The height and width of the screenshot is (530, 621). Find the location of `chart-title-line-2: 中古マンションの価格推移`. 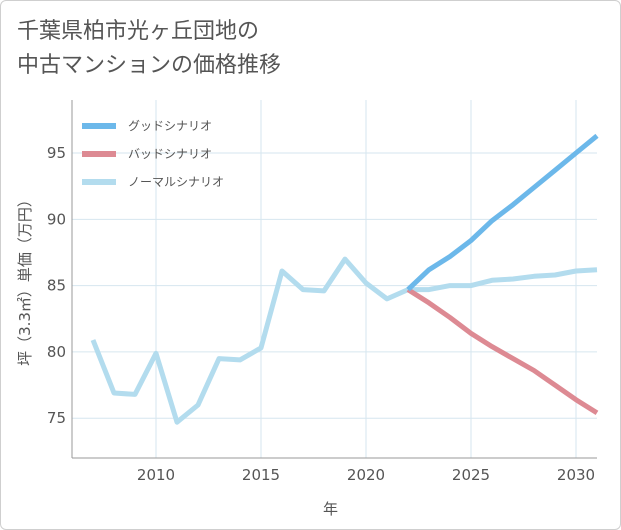

chart-title-line-2: 中古マンションの価格推移 is located at coordinates (149, 65).